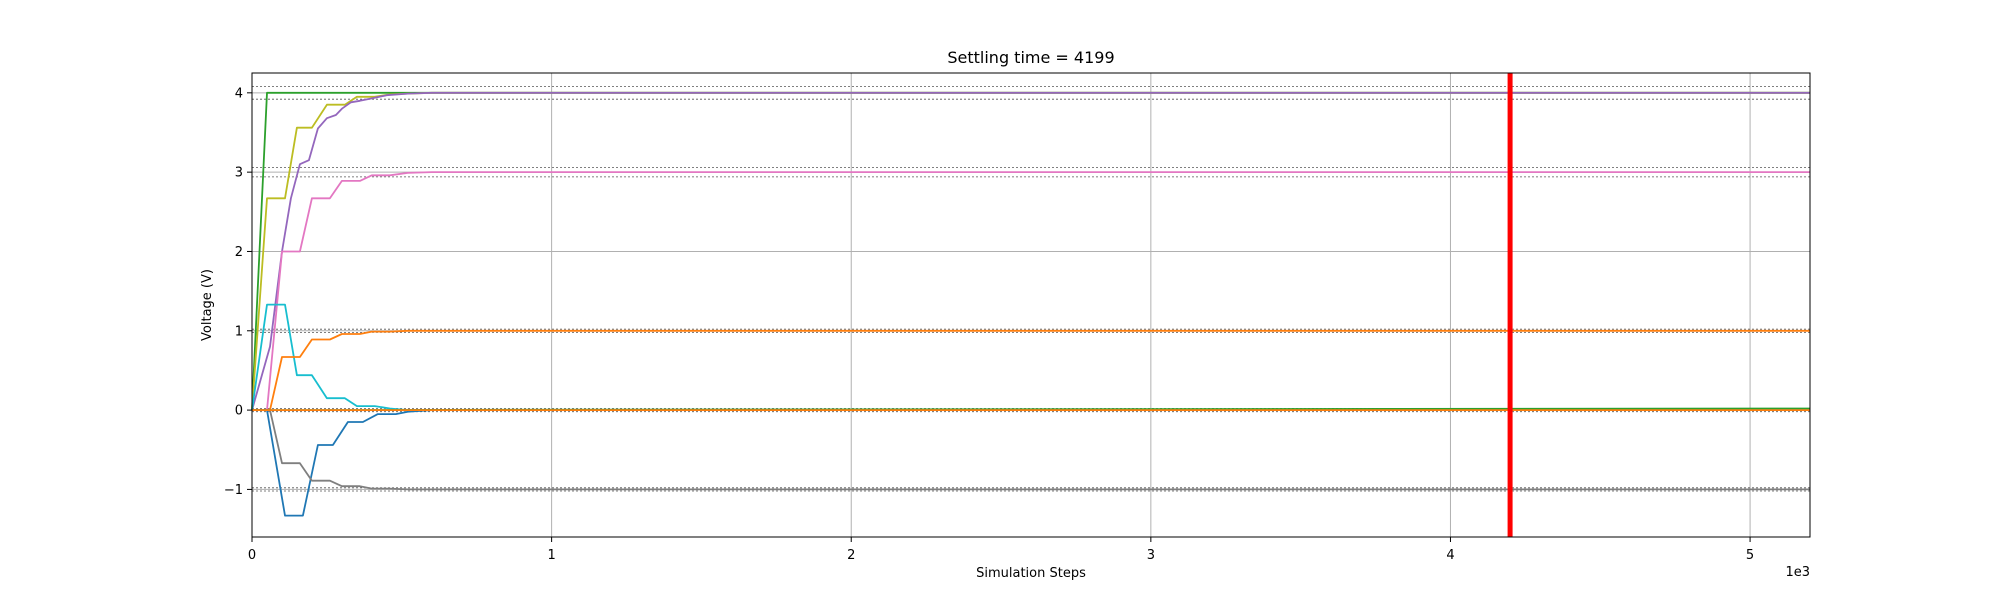  What do you see at coordinates (1001, 550) in the screenshot?
I see `x-axis-ticks: 0 1 2 3 4 5` at bounding box center [1001, 550].